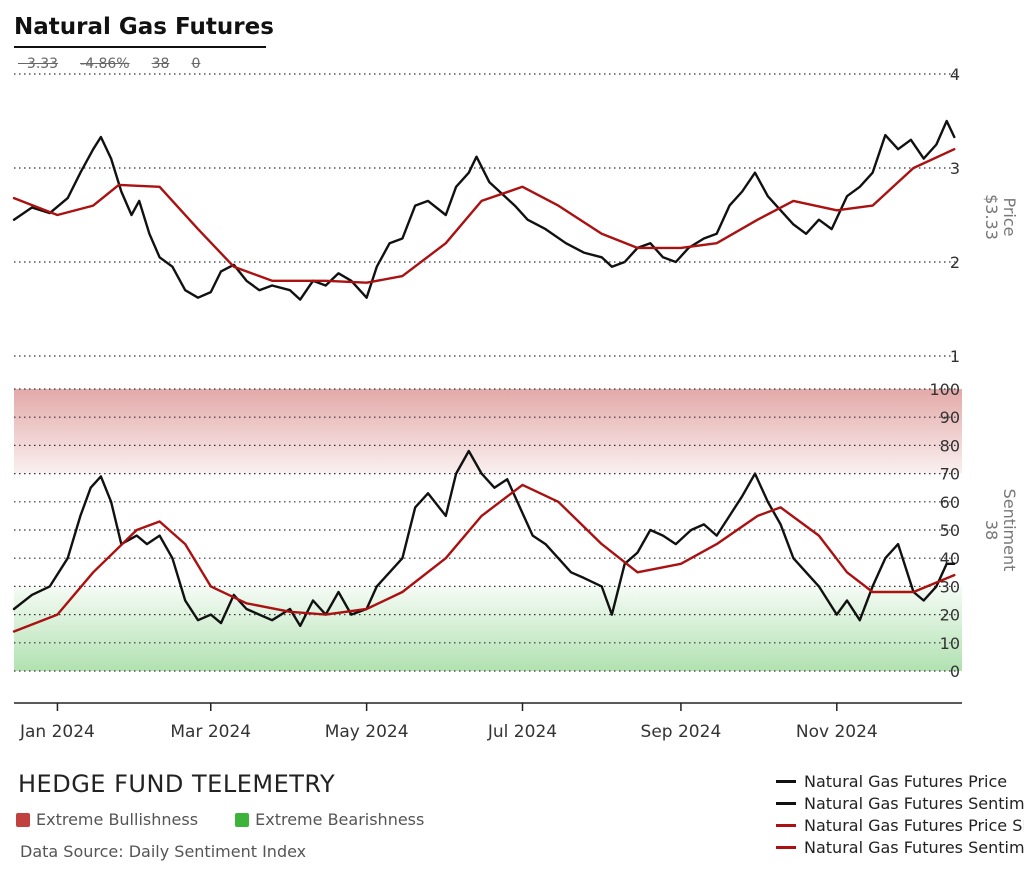  What do you see at coordinates (242, 819) in the screenshot?
I see `bearish-swatch` at bounding box center [242, 819].